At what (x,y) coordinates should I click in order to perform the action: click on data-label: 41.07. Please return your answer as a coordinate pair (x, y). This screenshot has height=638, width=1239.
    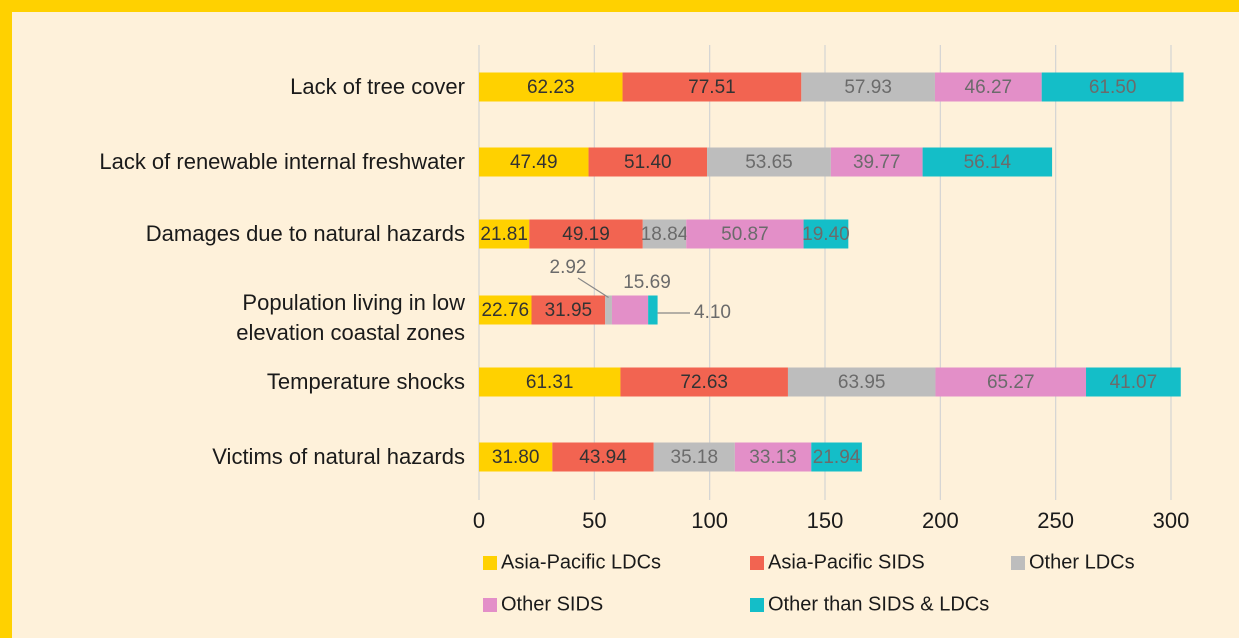
    Looking at the image, I should click on (1134, 382).